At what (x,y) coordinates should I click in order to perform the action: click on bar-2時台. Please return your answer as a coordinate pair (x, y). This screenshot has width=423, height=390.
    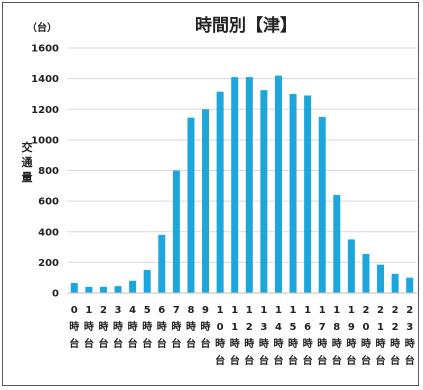
    Looking at the image, I should click on (103, 289).